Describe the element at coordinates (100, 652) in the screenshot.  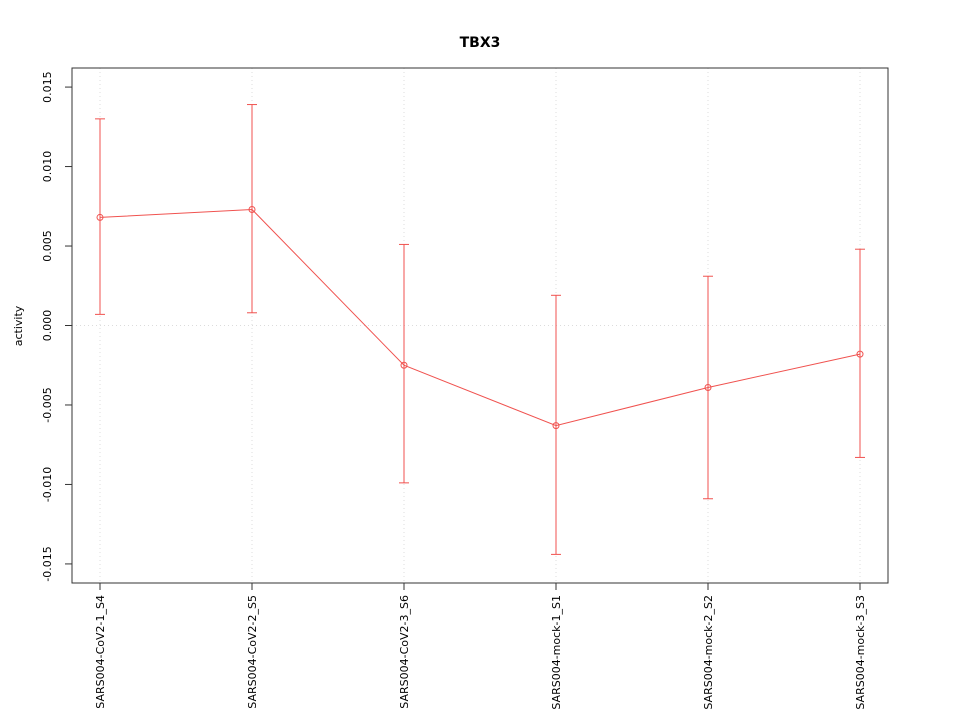
I see `x-tick-label: SARS004-CoV2-1_S4` at that location.